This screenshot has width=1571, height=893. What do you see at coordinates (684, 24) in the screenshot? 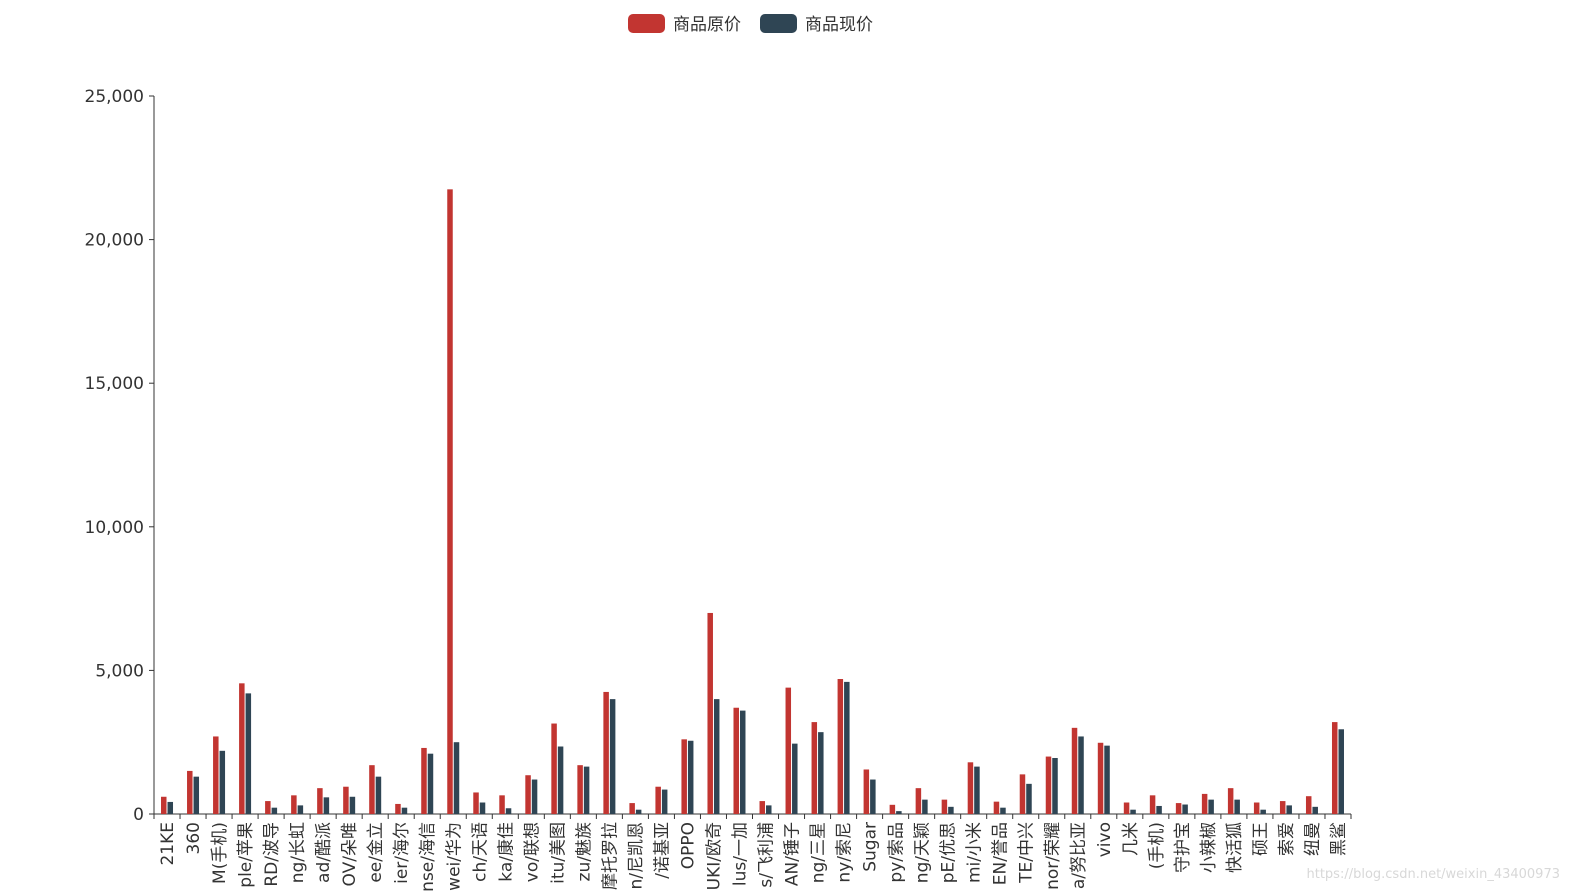
I see `legend-item-original-price: 商品原价` at bounding box center [684, 24].